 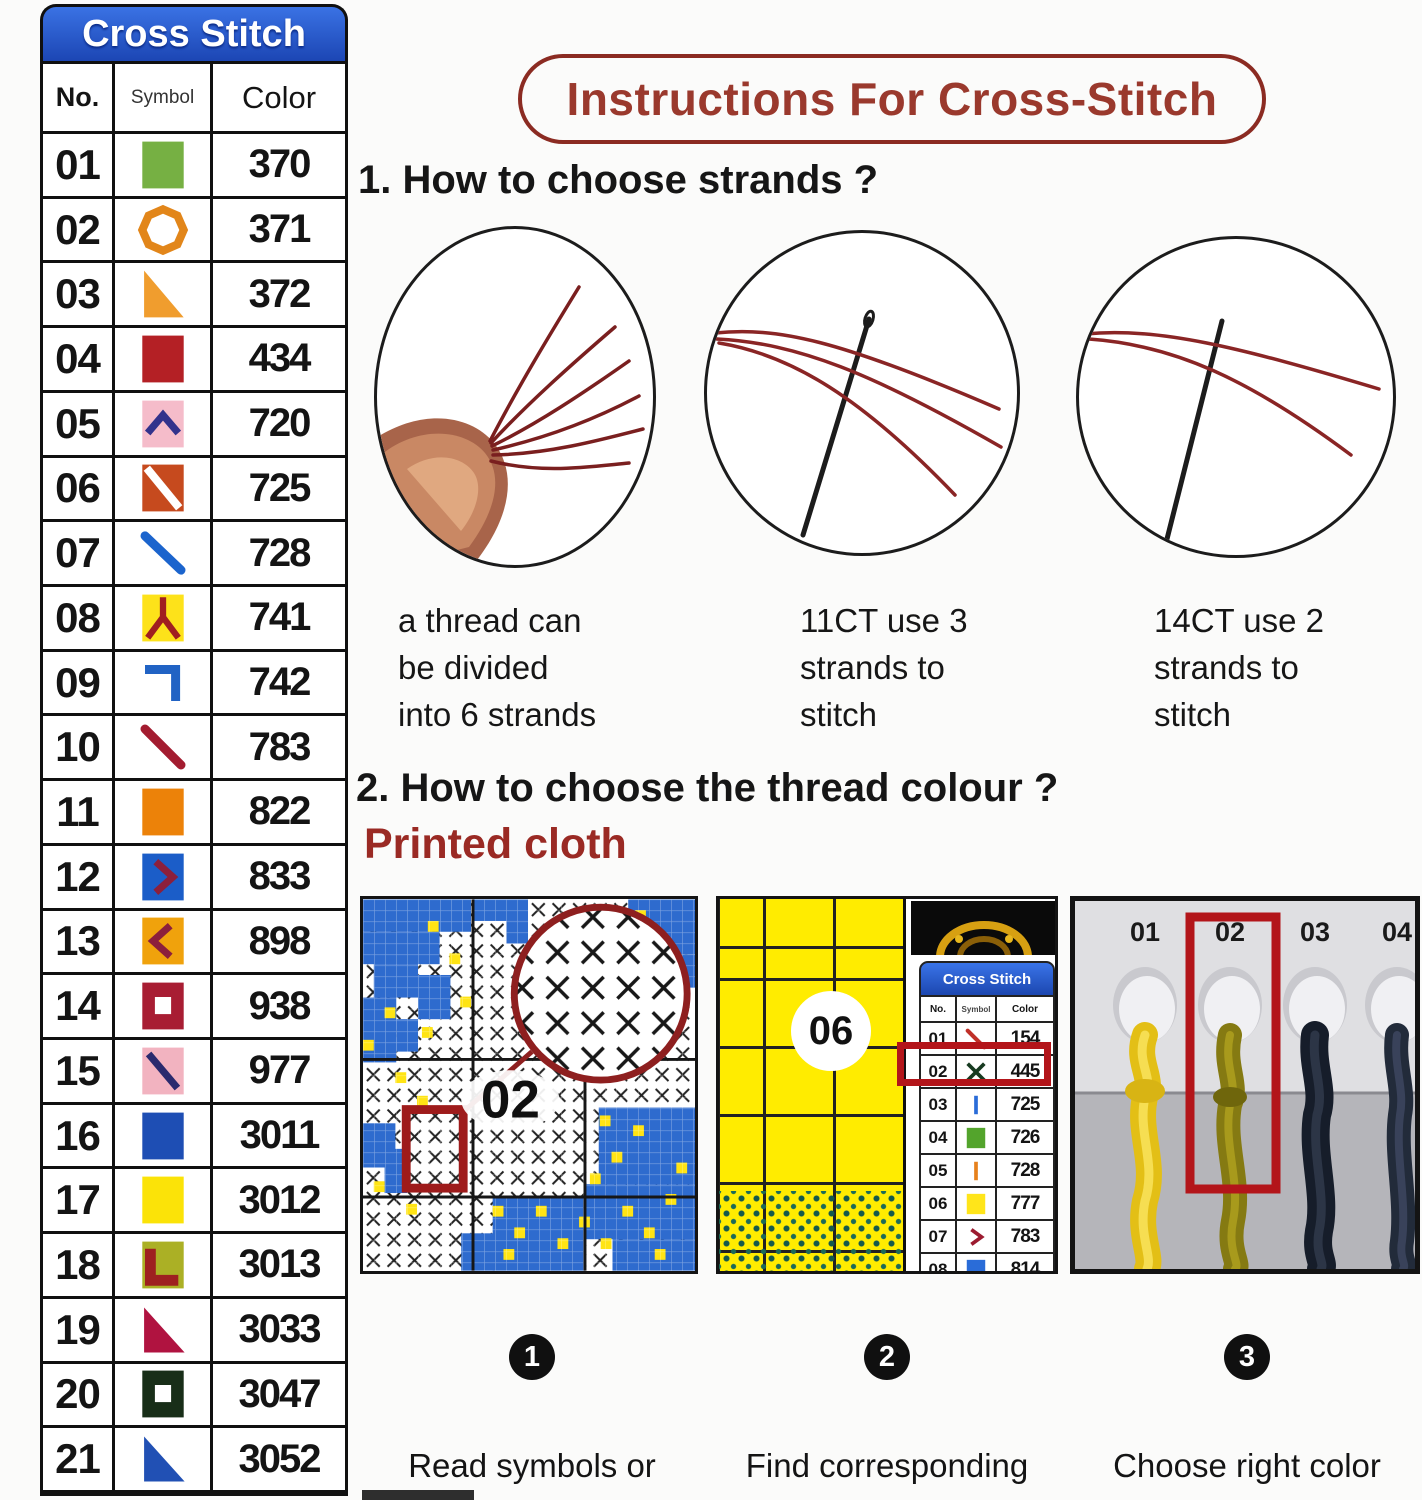 What do you see at coordinates (79, 1266) in the screenshot?
I see `row-no: 18` at bounding box center [79, 1266].